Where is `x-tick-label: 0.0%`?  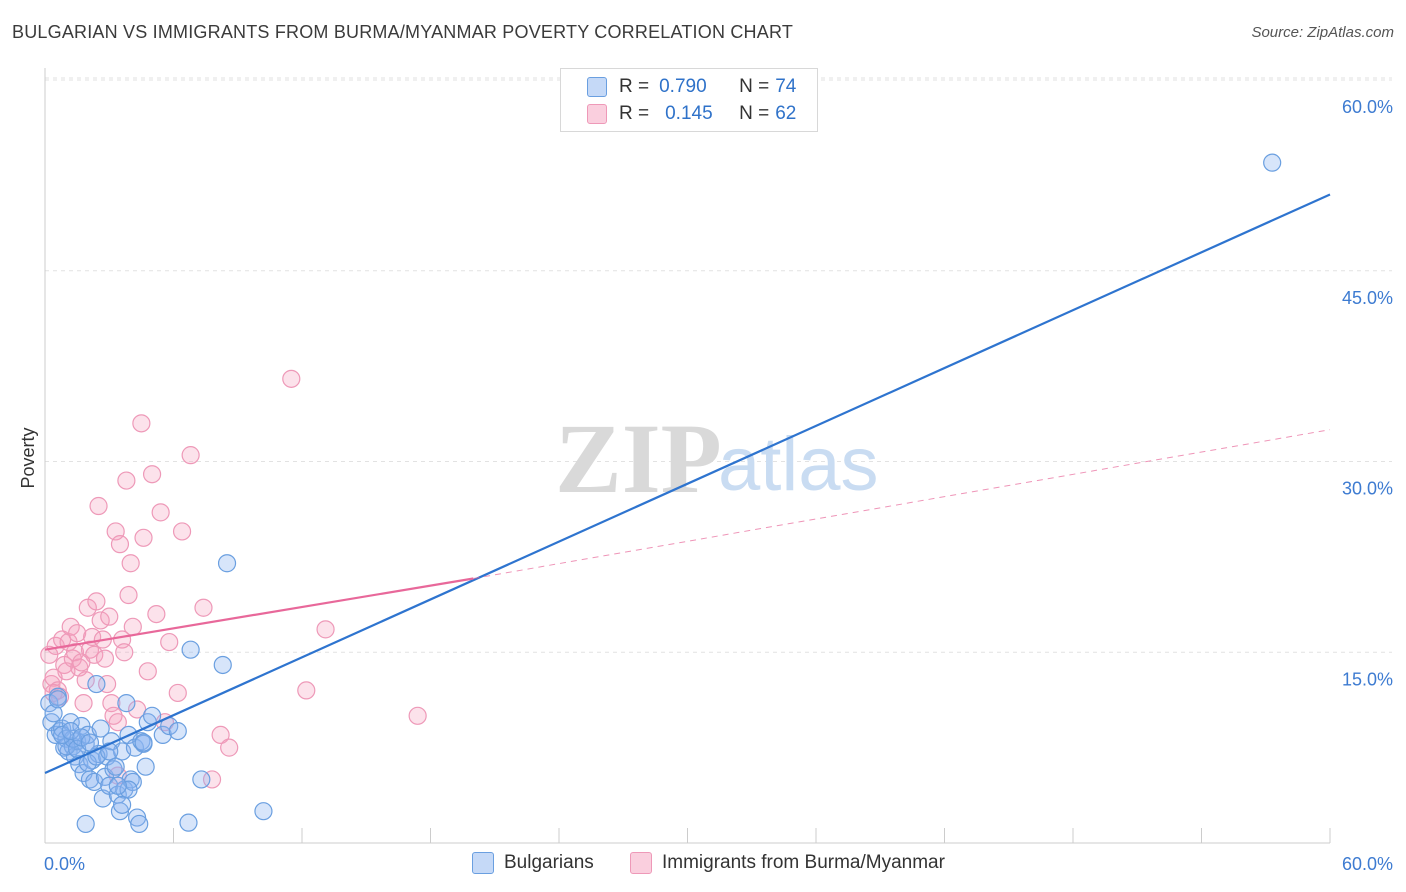 x-tick-label: 0.0% is located at coordinates (64, 864).